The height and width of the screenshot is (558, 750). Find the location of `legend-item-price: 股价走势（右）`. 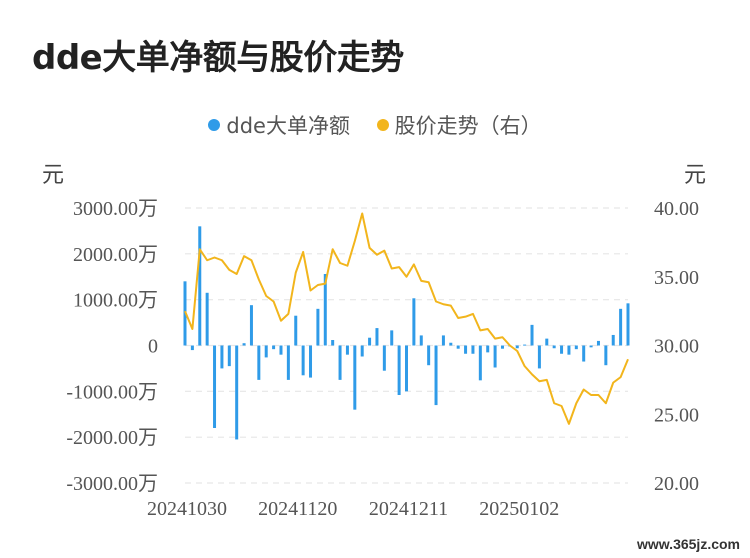

legend-item-price: 股价走势（右） is located at coordinates (459, 125).